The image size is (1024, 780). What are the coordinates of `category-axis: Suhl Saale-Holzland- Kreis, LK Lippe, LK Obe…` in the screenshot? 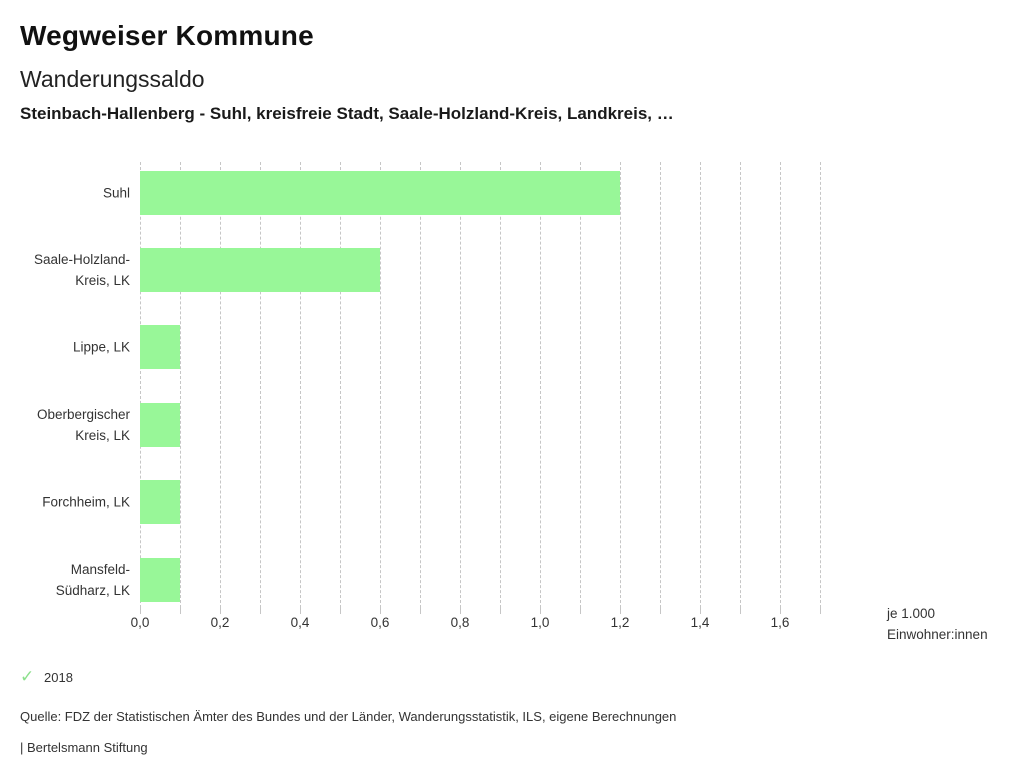 It's located at (65, 385).